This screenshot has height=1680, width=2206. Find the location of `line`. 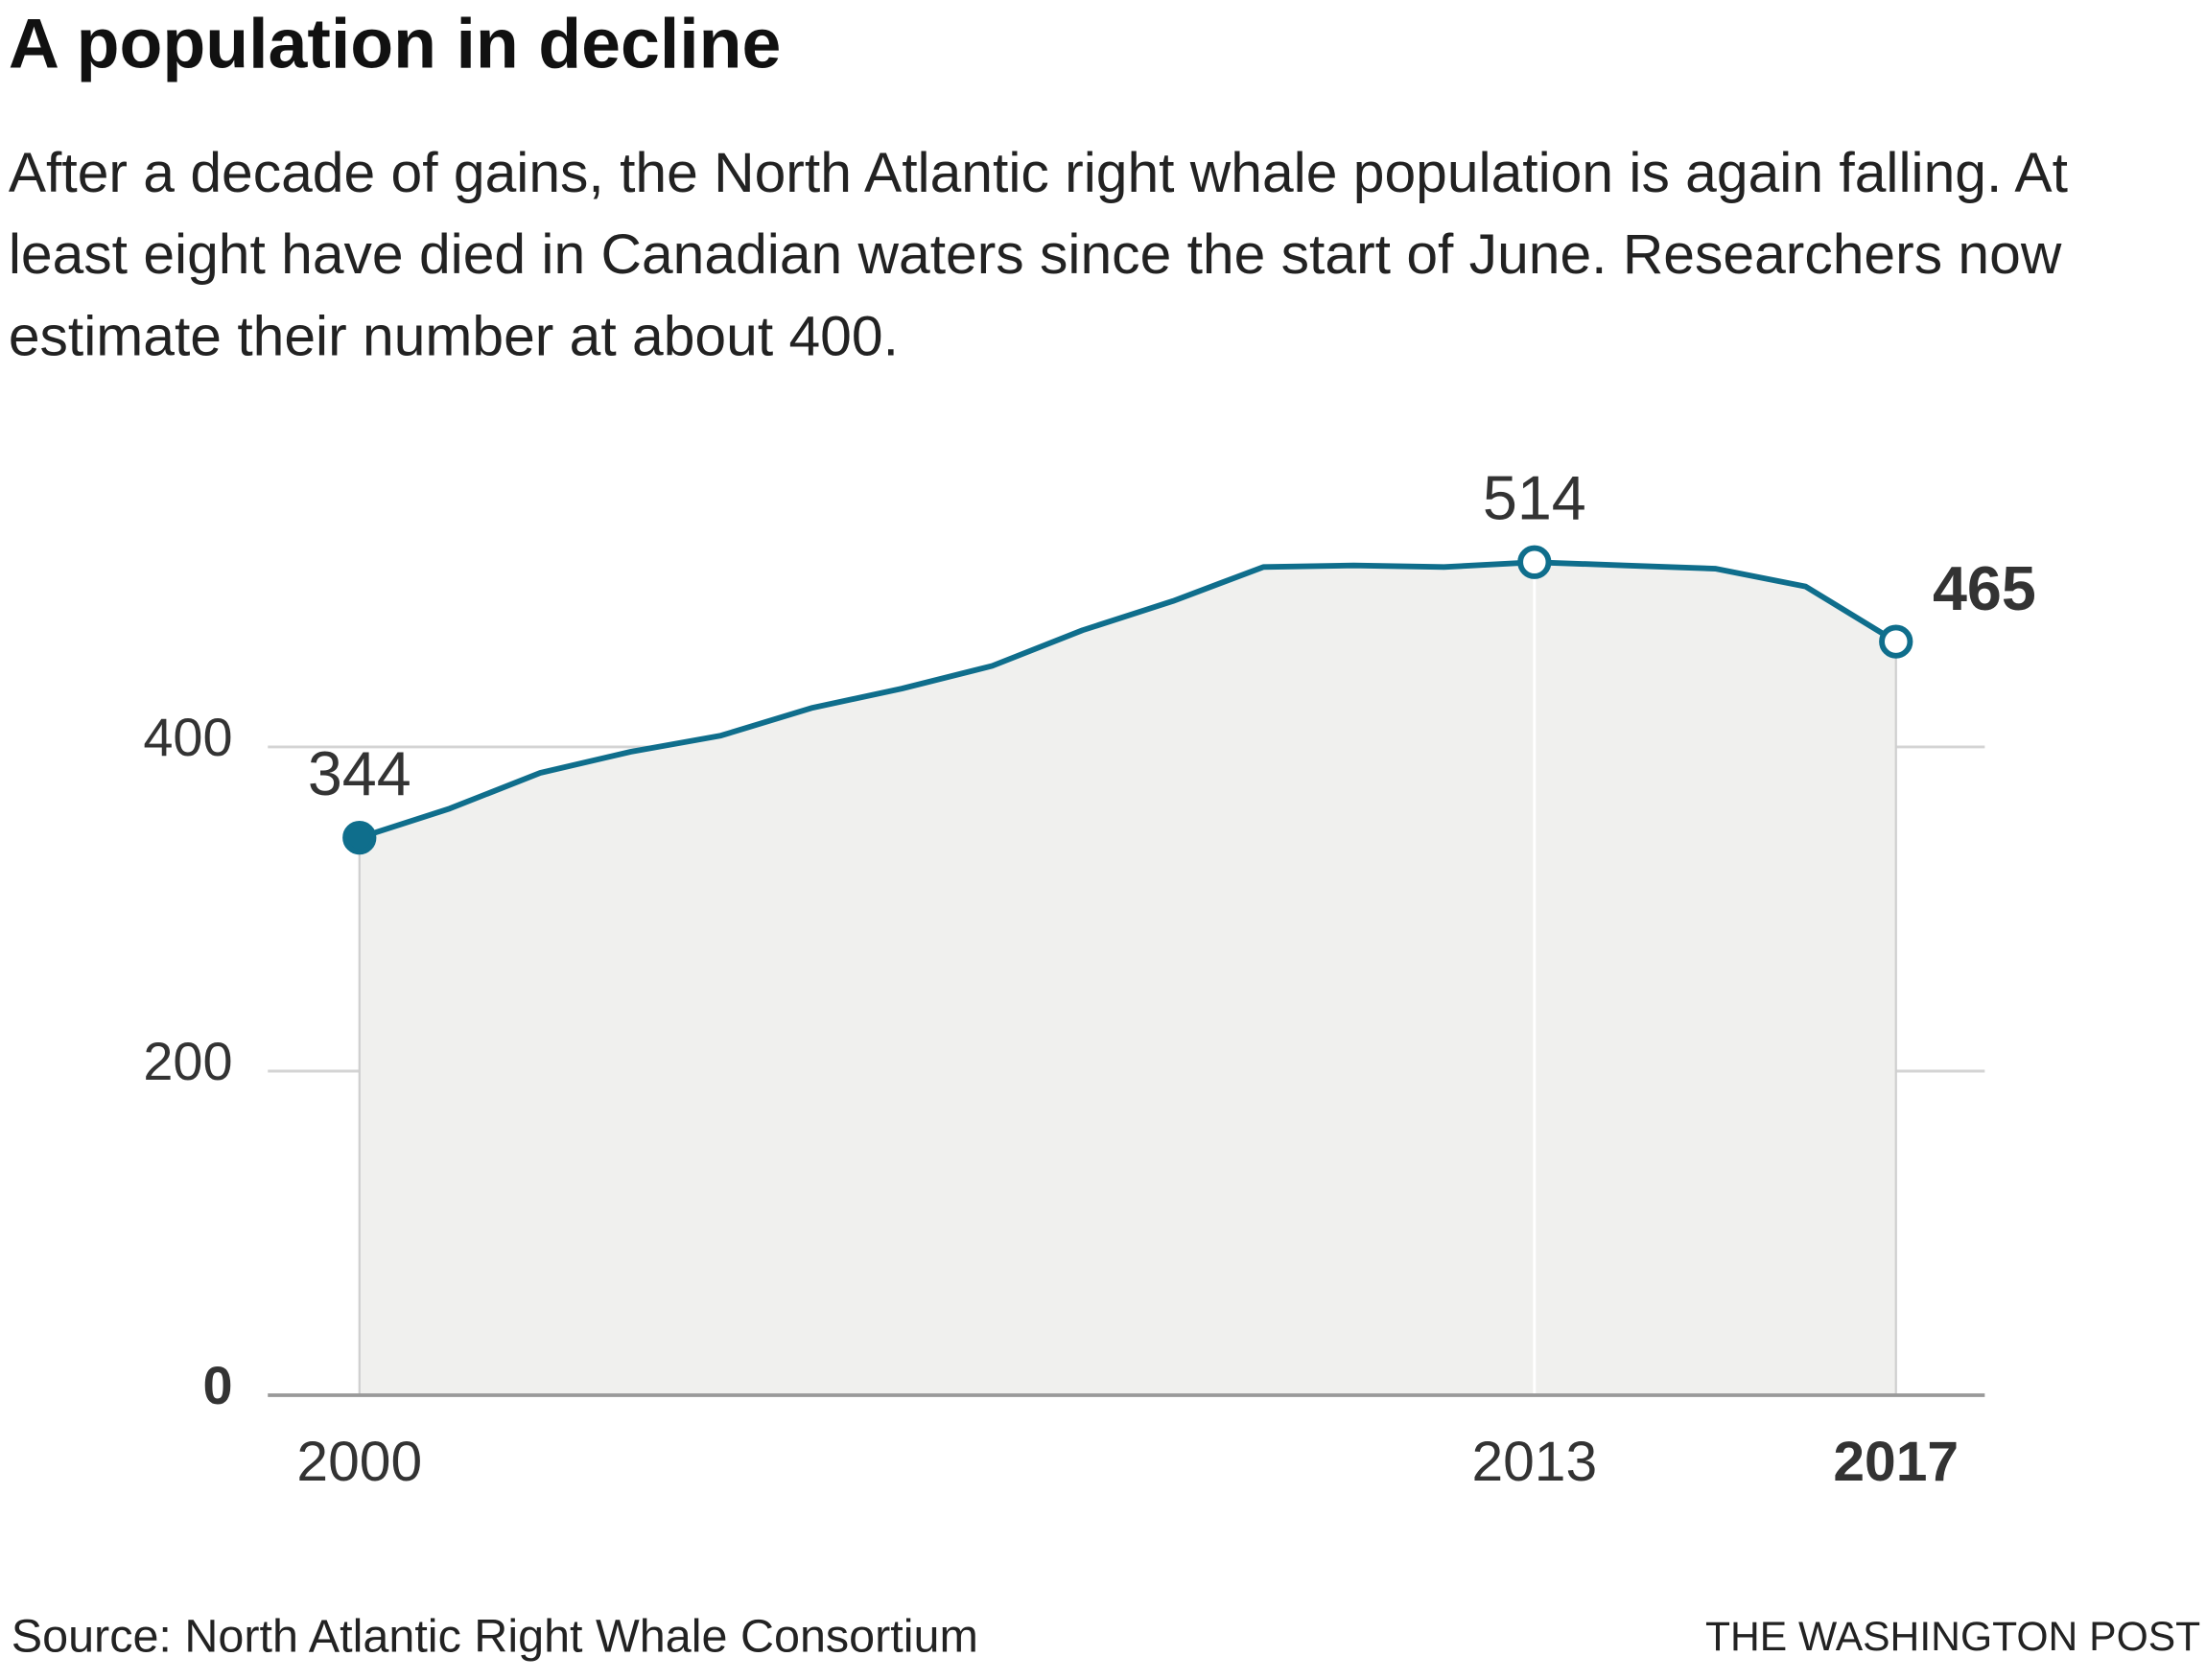

line is located at coordinates (1128, 700).